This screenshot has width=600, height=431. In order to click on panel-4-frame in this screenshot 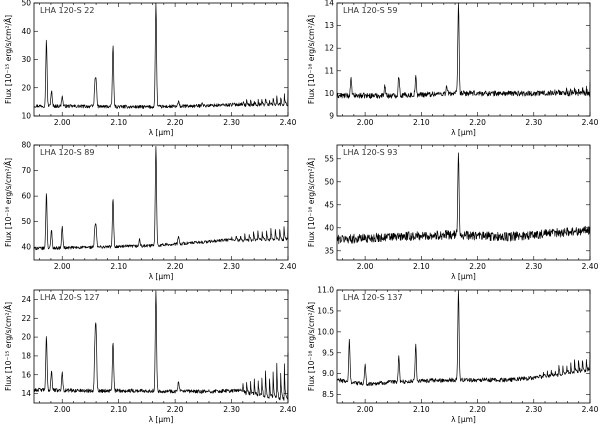, I will do `click(463, 202)`.